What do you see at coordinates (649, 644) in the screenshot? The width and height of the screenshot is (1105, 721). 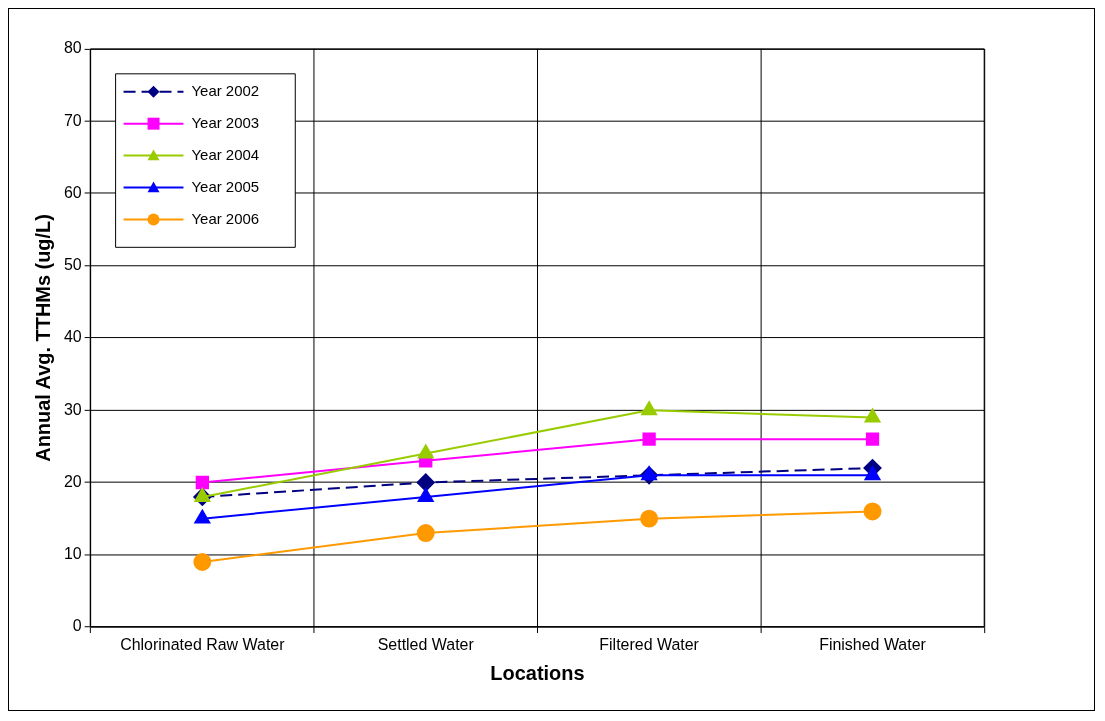 I see `x-tick-label: Filtered Water` at bounding box center [649, 644].